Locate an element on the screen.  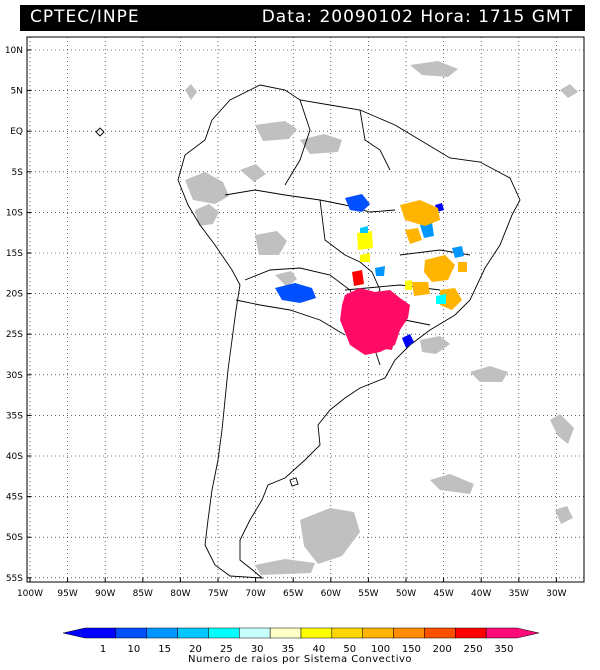
lon-label: 100W is located at coordinates (30, 594).